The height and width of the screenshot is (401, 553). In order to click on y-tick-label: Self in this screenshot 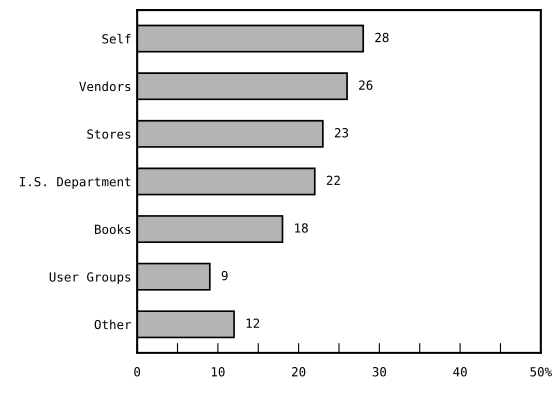, I will do `click(116, 39)`.